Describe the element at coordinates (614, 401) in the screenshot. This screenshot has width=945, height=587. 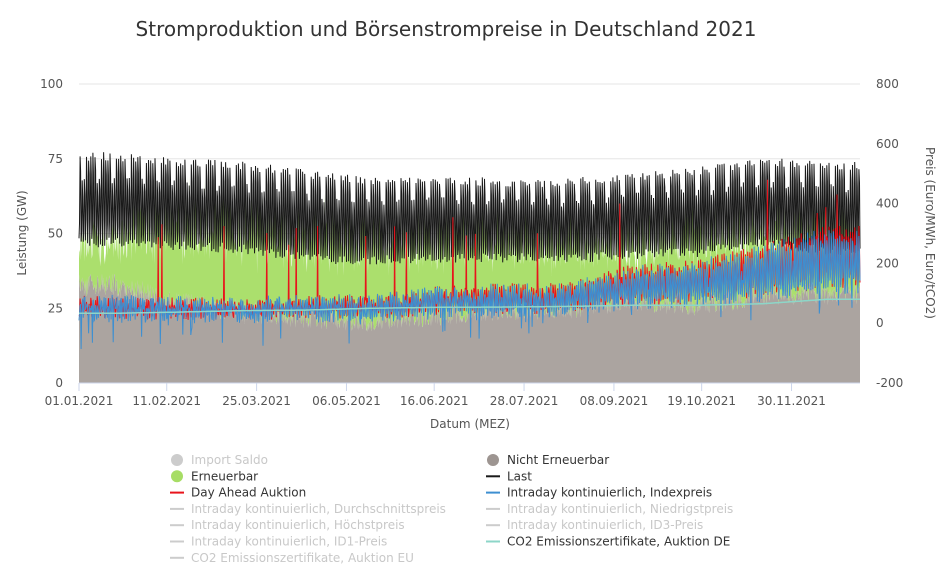
I see `x-tick-label: 08.09.2021` at that location.